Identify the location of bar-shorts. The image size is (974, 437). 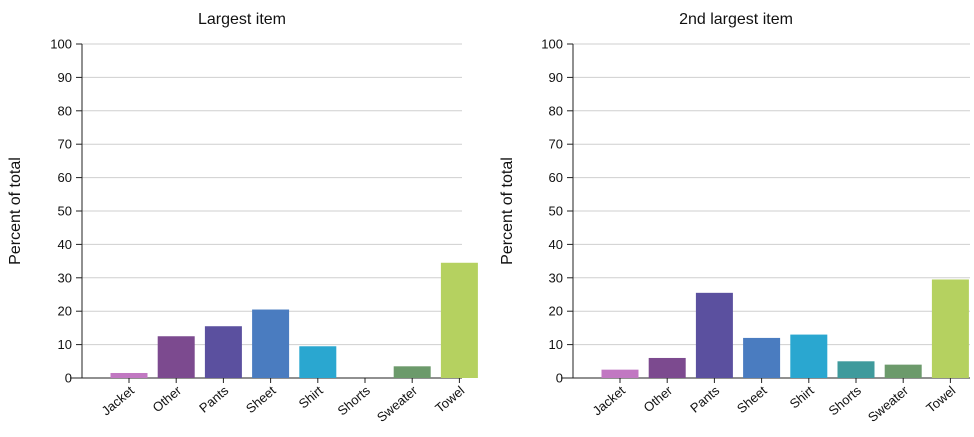
(856, 369).